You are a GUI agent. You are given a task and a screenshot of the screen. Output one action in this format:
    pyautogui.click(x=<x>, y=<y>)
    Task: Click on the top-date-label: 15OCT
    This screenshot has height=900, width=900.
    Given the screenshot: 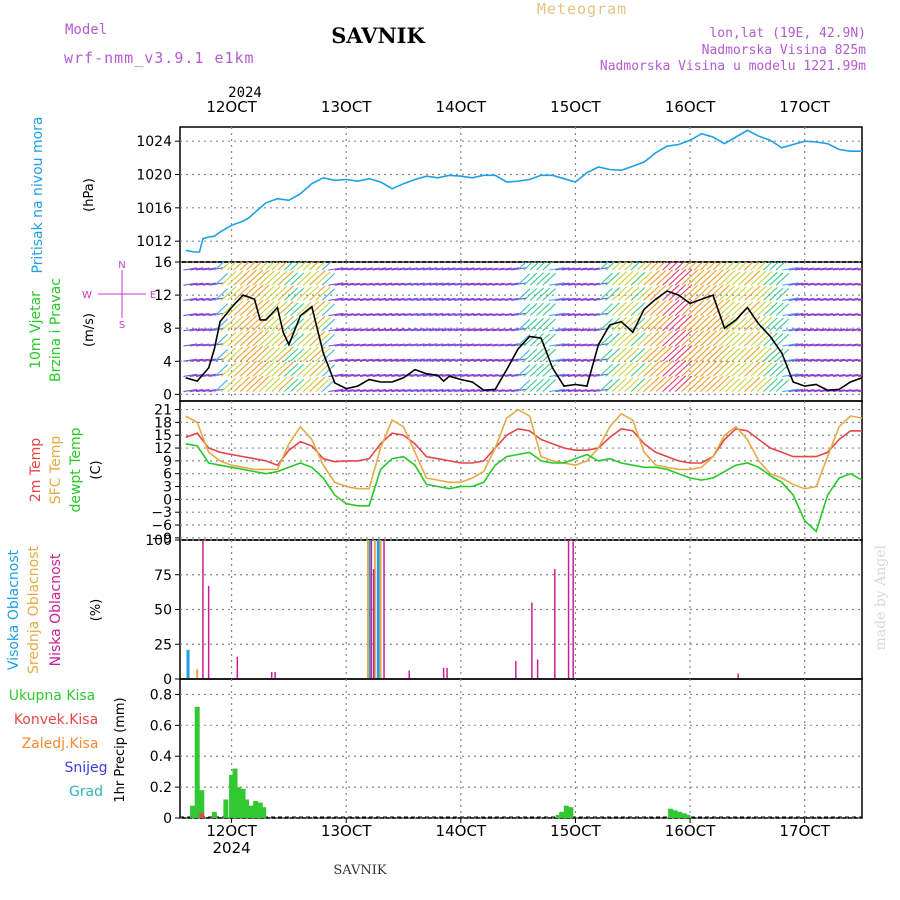 What is the action you would take?
    pyautogui.click(x=575, y=107)
    